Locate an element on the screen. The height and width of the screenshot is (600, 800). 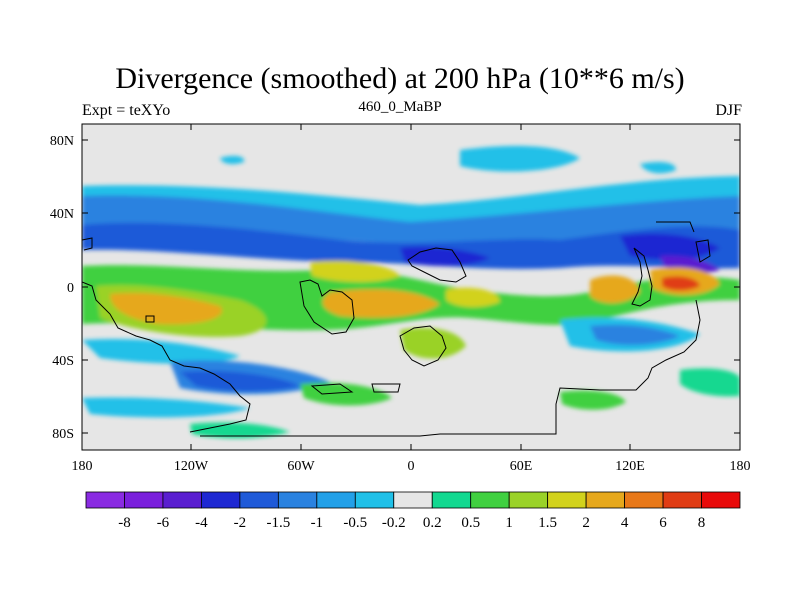
colorbar-label: 1 is located at coordinates (509, 523).